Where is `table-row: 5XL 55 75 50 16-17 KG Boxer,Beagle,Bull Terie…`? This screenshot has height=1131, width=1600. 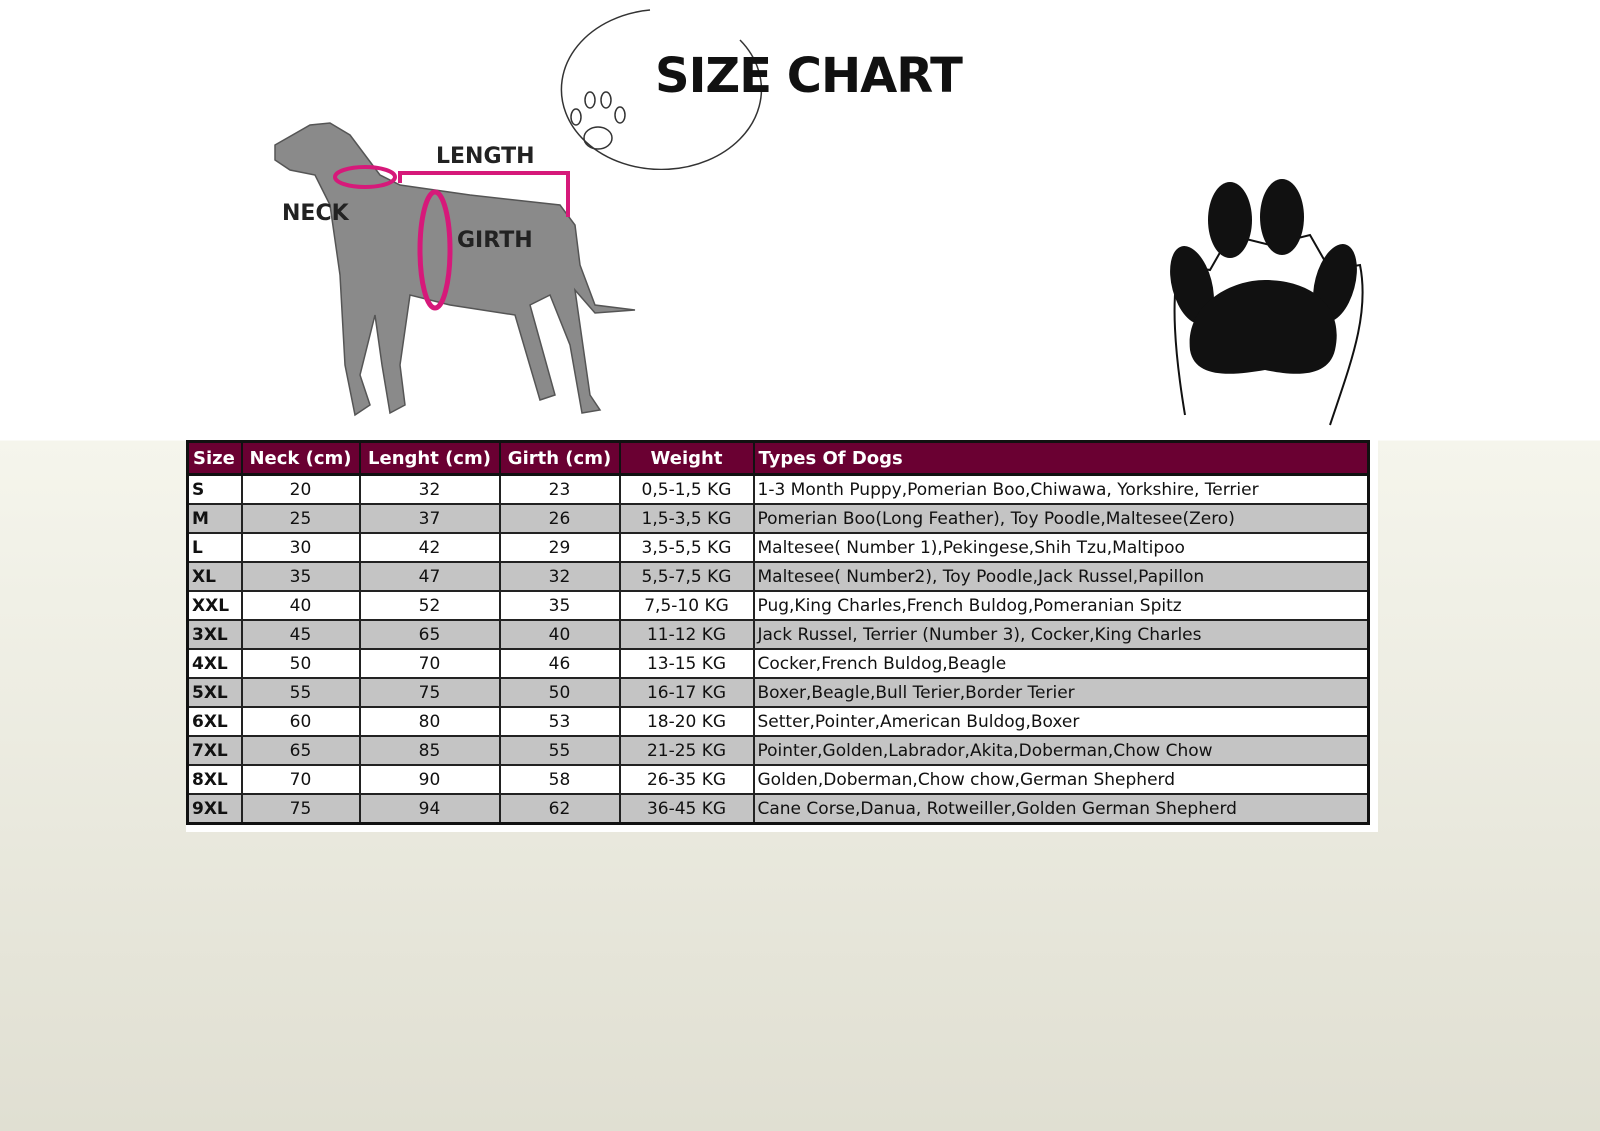
table-row: 5XL 55 75 50 16-17 KG Boxer,Beagle,Bull Terie… is located at coordinates (778, 692).